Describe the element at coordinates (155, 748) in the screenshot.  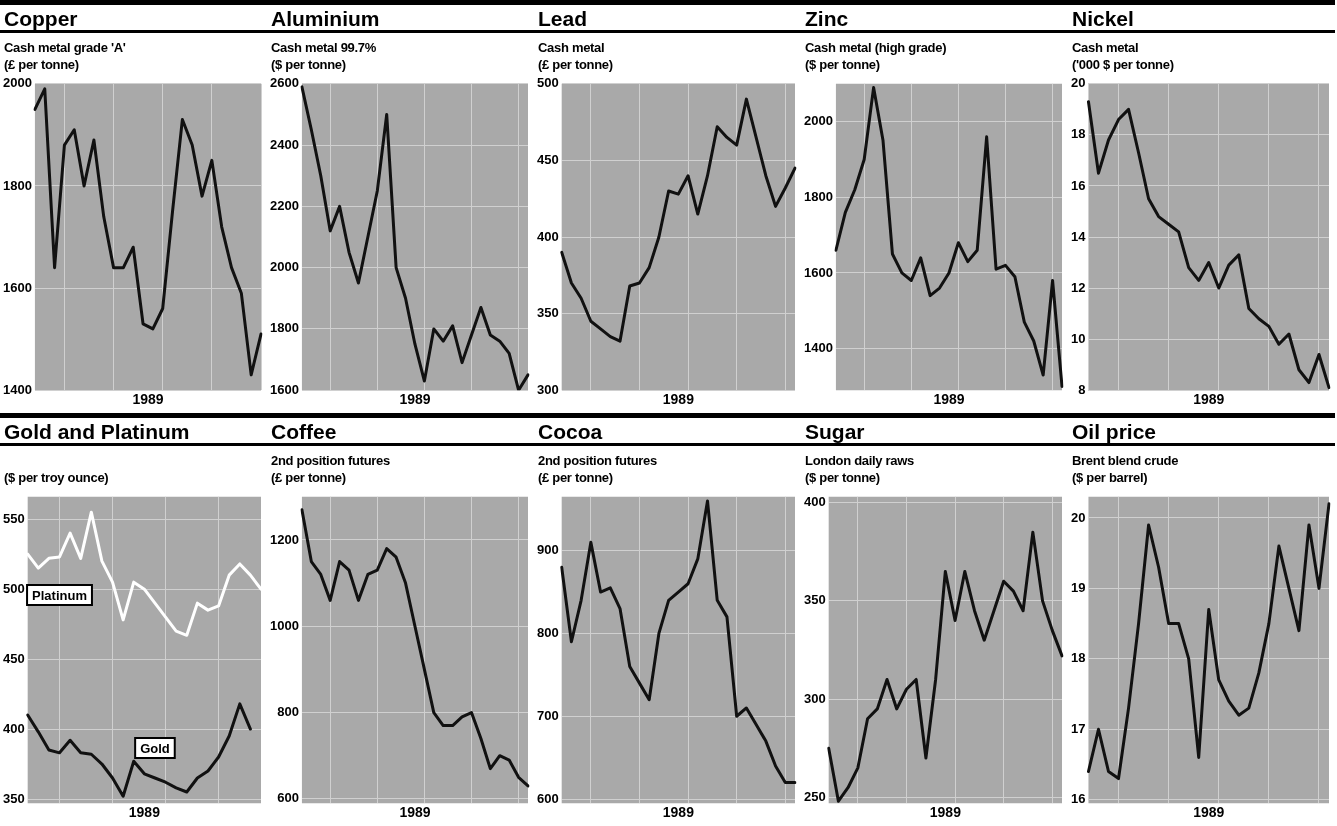
I see `series-label: Gold` at that location.